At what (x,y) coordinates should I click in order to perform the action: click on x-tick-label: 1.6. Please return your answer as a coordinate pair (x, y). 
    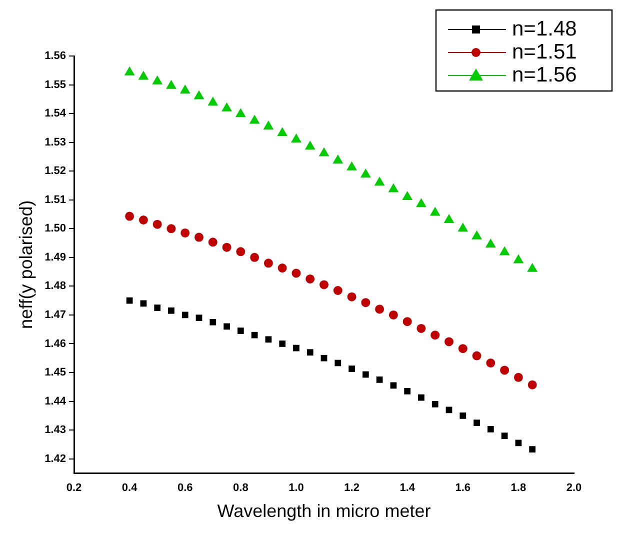
    Looking at the image, I should click on (463, 488).